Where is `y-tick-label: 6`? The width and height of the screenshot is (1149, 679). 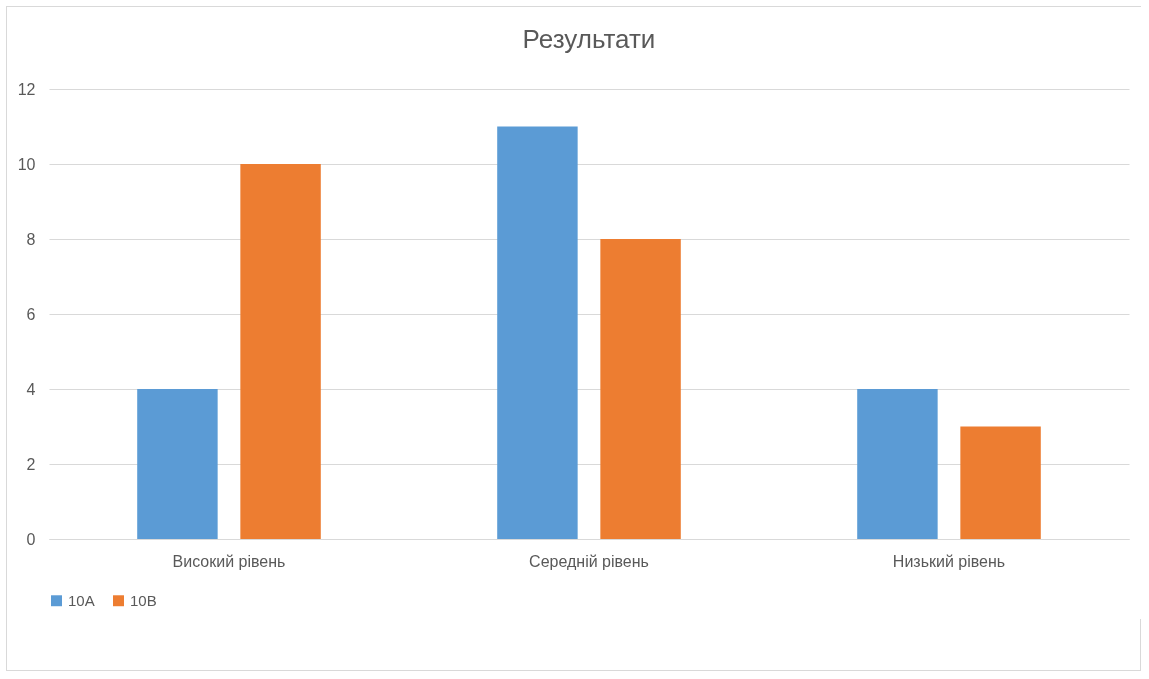 y-tick-label: 6 is located at coordinates (31, 314).